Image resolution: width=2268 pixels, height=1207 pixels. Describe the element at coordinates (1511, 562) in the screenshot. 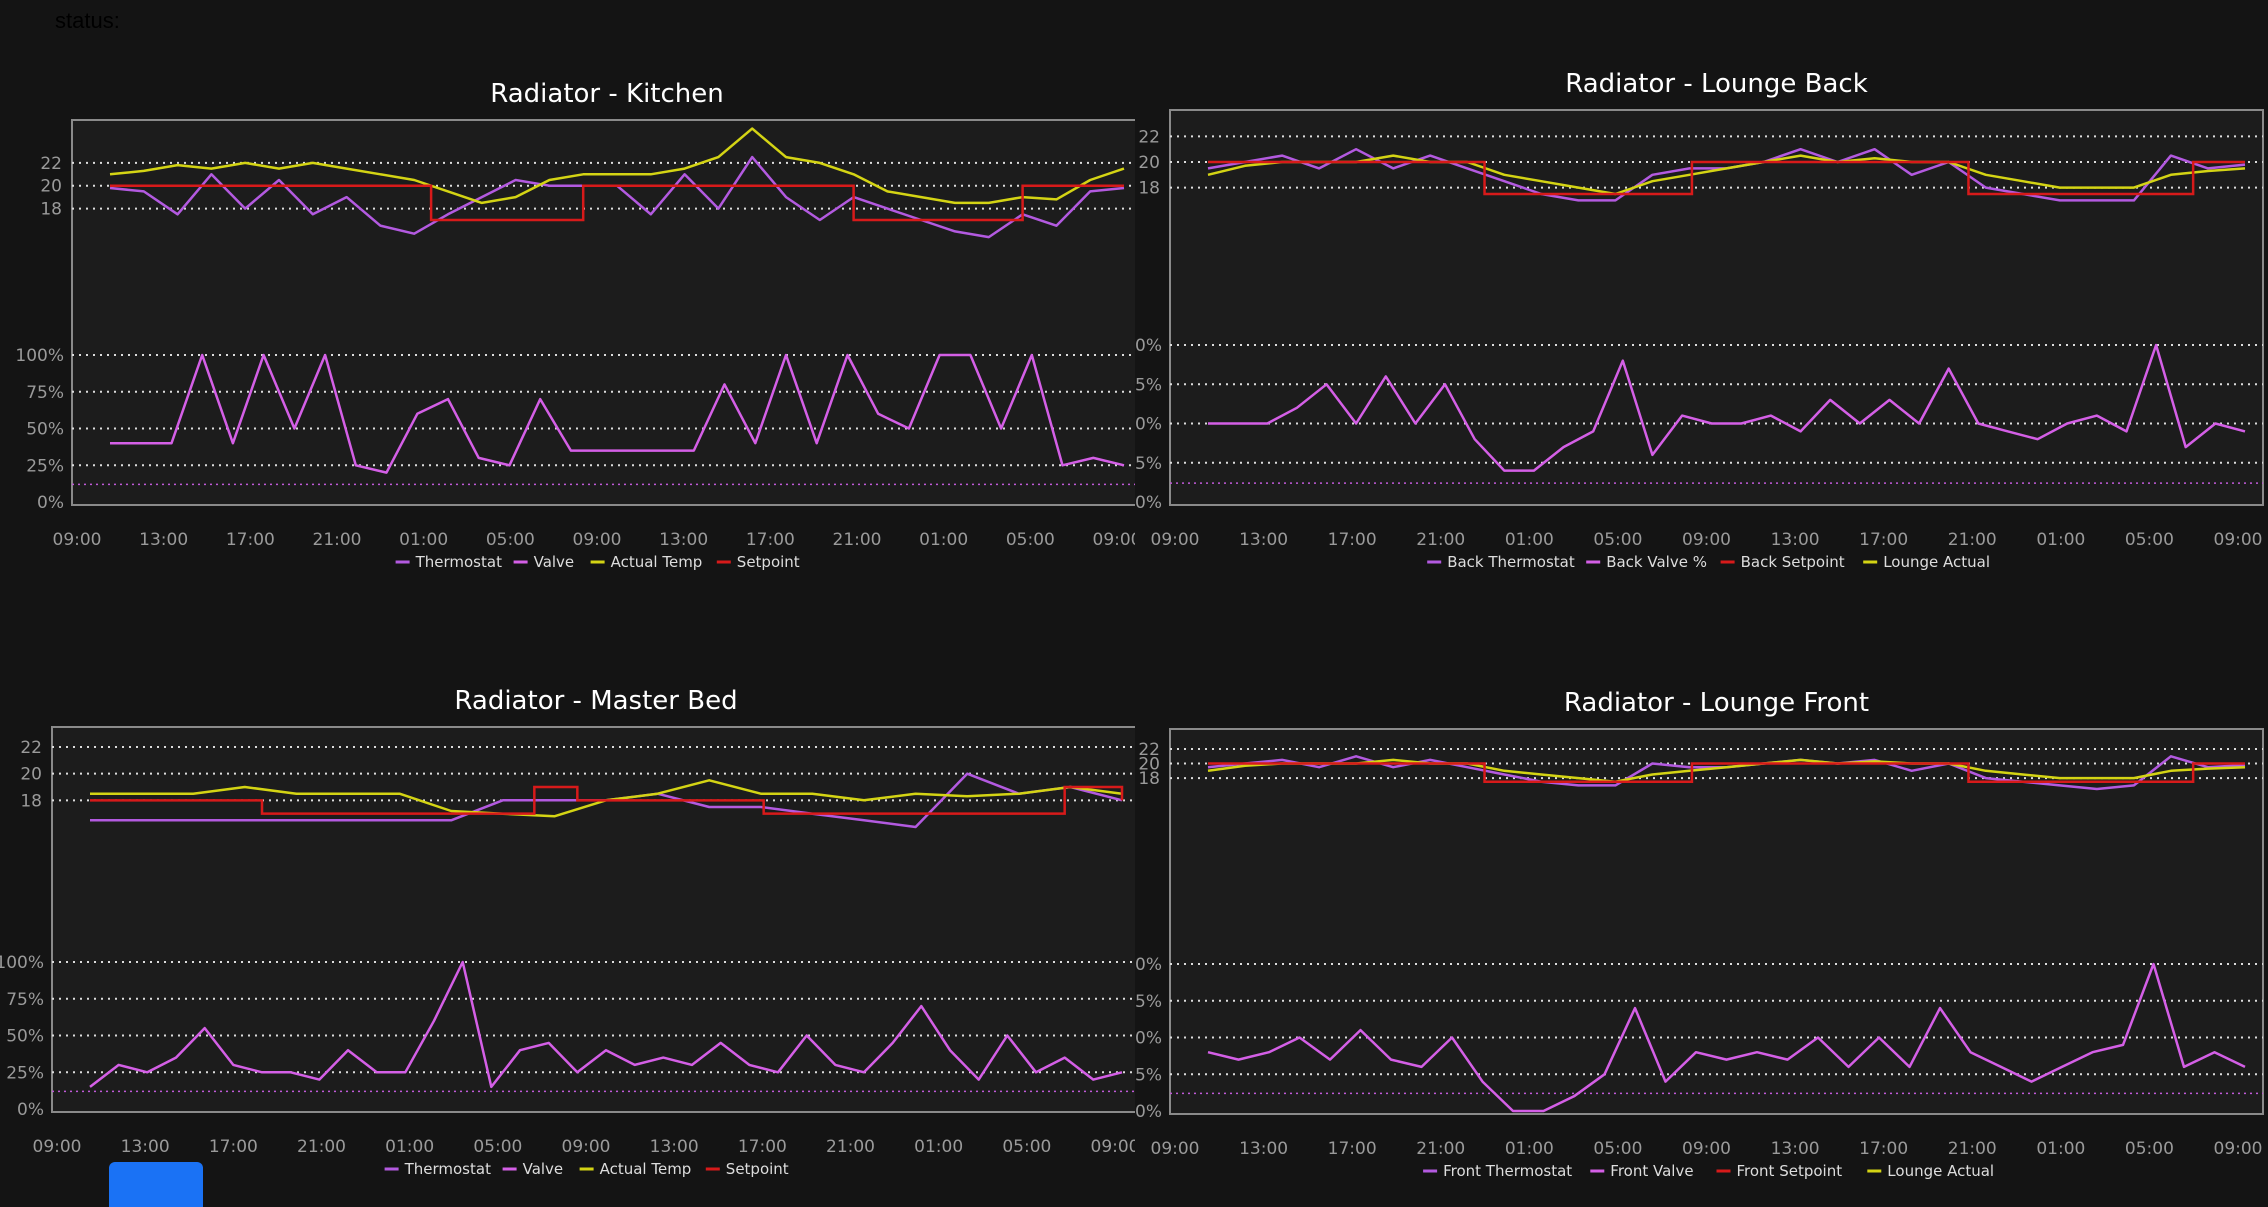

I see `legend-label: Back Thermostat` at that location.